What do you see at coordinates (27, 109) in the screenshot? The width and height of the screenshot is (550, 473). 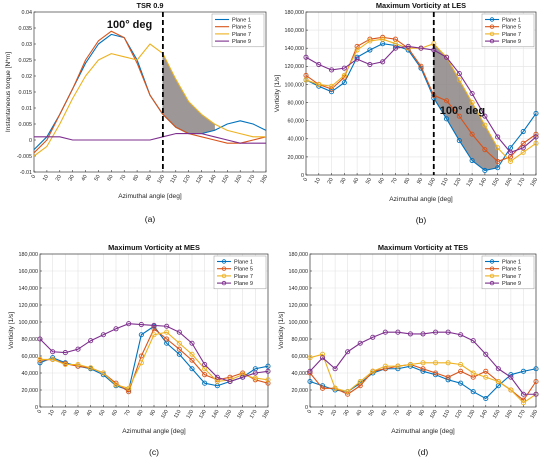 I see `y-tick-label: 0.01` at bounding box center [27, 109].